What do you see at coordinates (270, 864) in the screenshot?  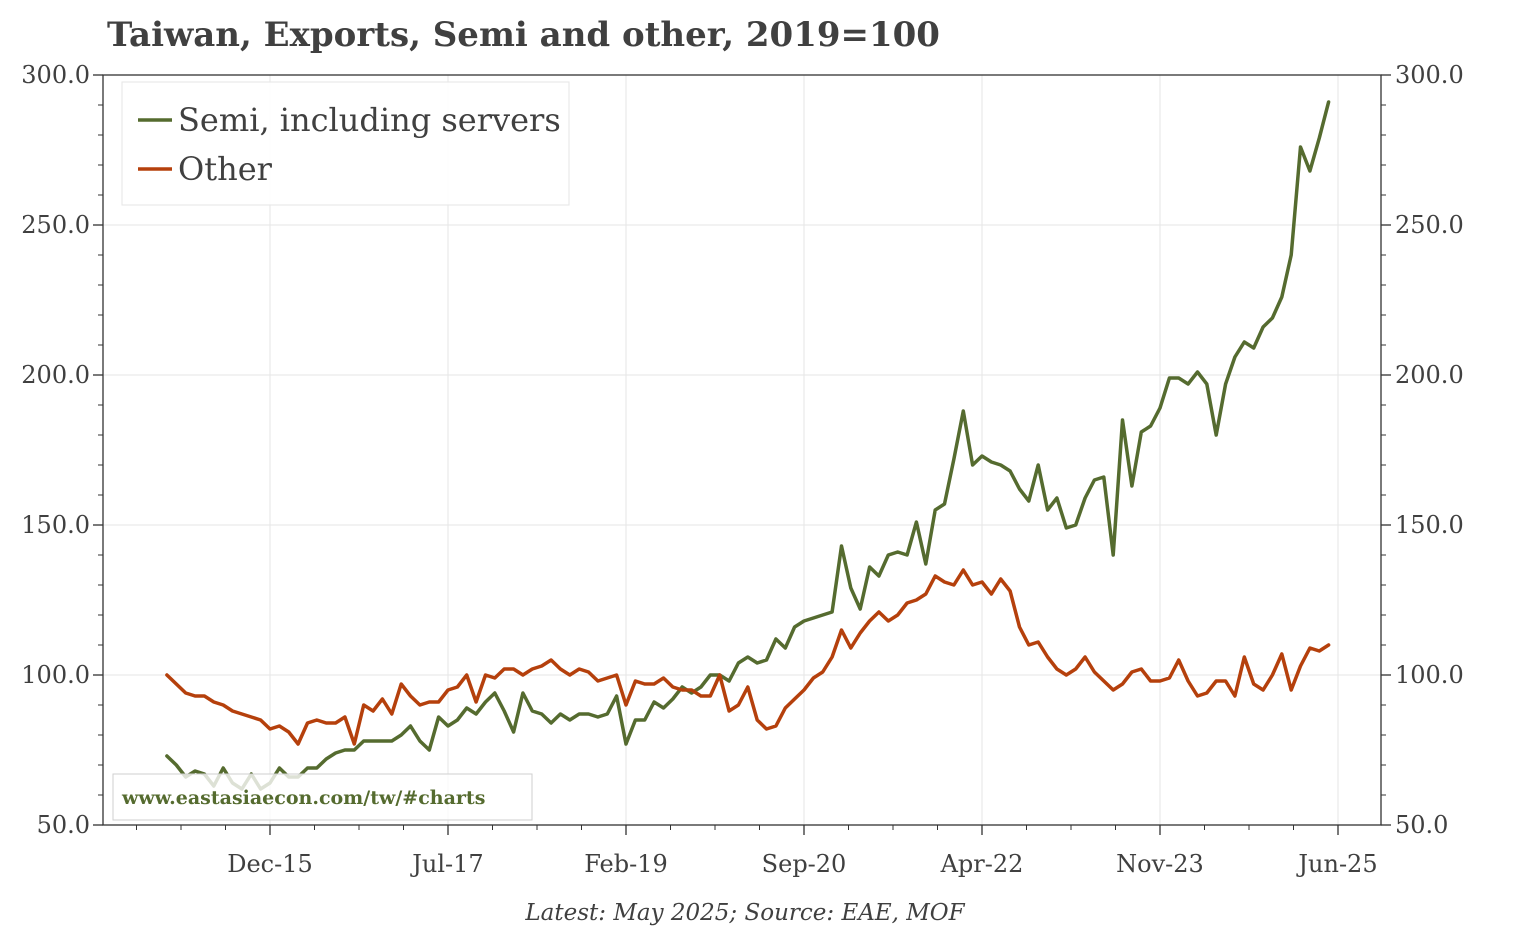 I see `x-tick-label: Dec-15` at bounding box center [270, 864].